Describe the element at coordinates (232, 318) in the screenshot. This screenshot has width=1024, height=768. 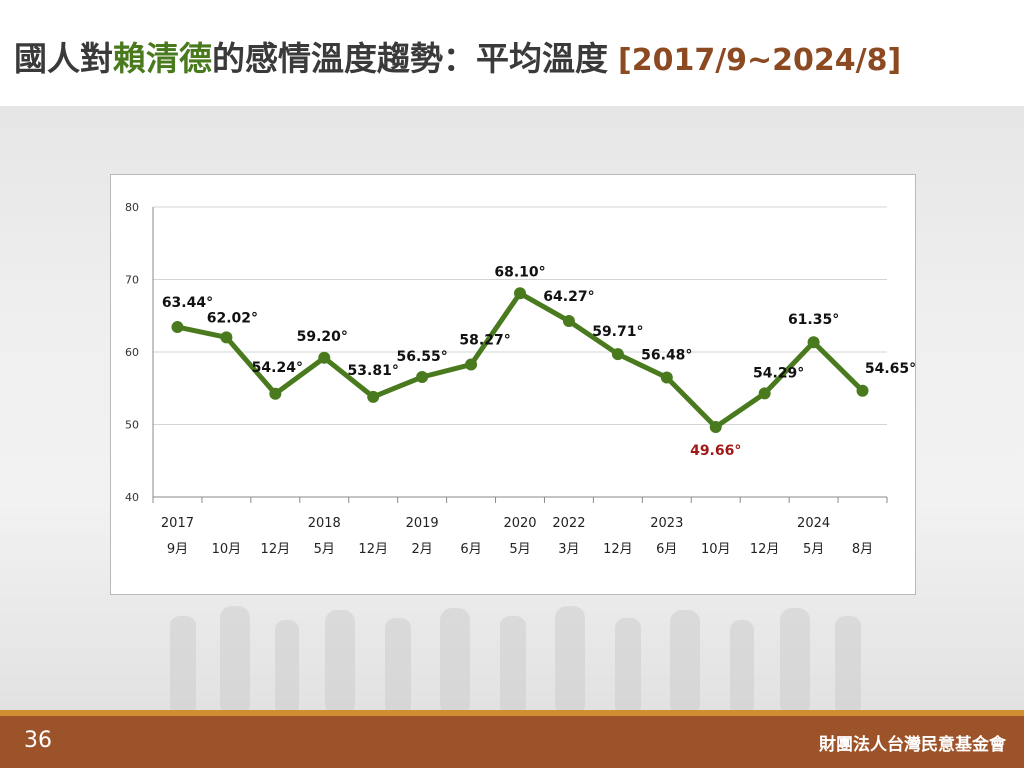
I see `data-label: 62.02°` at that location.